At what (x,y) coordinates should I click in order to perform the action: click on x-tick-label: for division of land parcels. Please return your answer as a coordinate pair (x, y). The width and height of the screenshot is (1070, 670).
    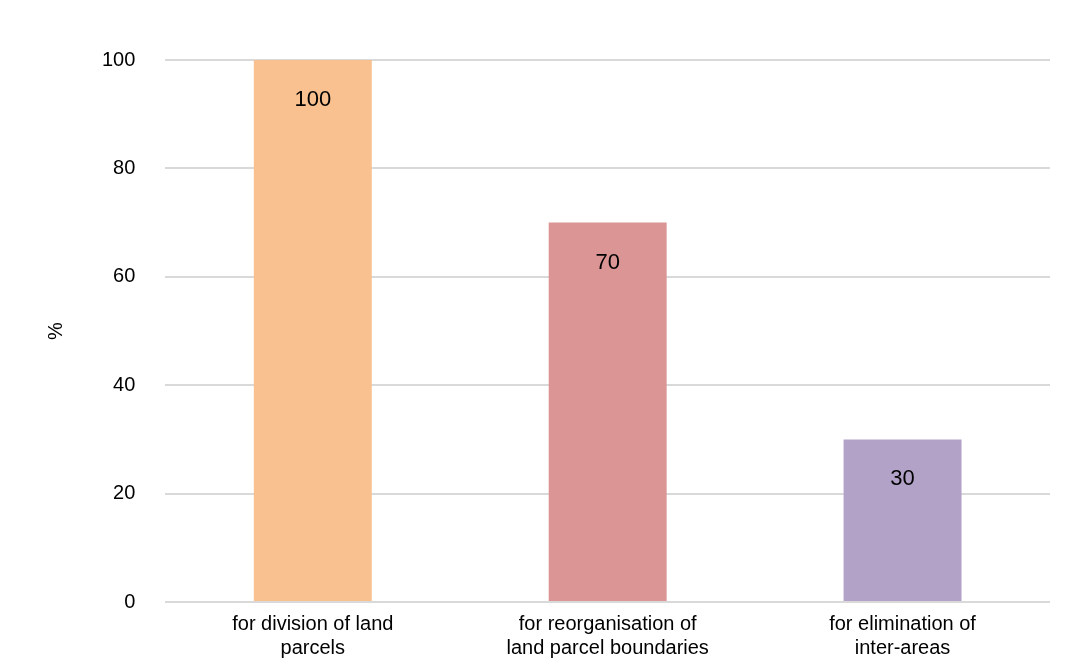
    Looking at the image, I should click on (313, 634).